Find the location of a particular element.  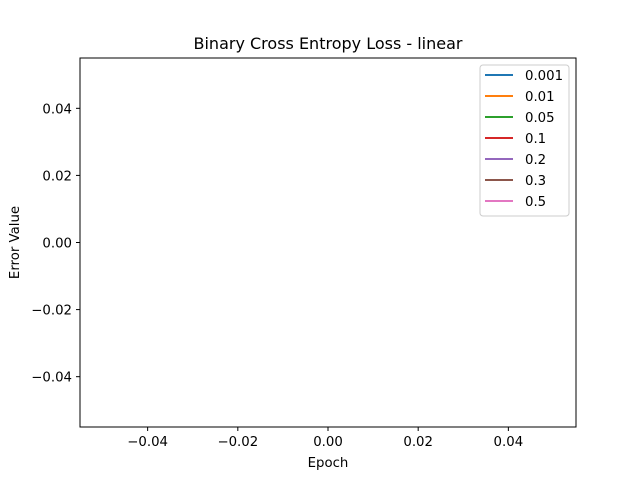

legend-box is located at coordinates (524, 140).